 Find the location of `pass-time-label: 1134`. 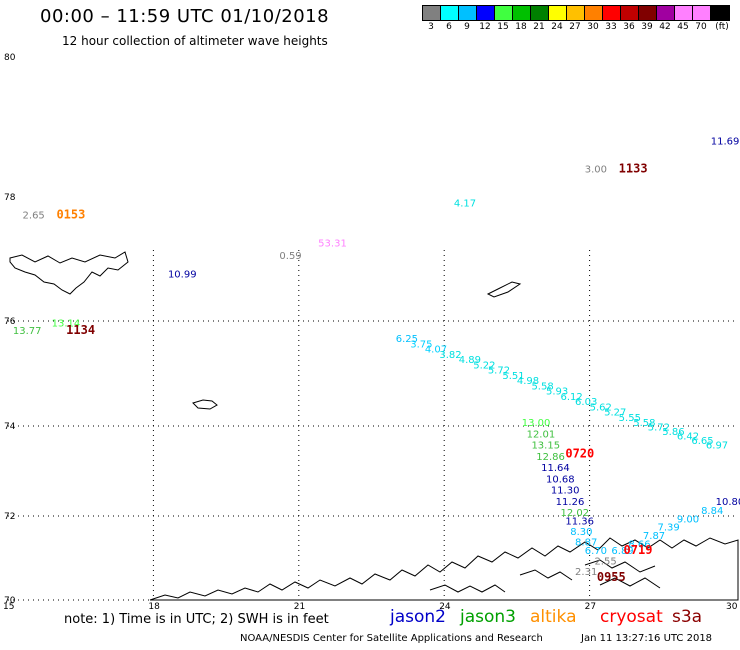

pass-time-label: 1134 is located at coordinates (80, 330).